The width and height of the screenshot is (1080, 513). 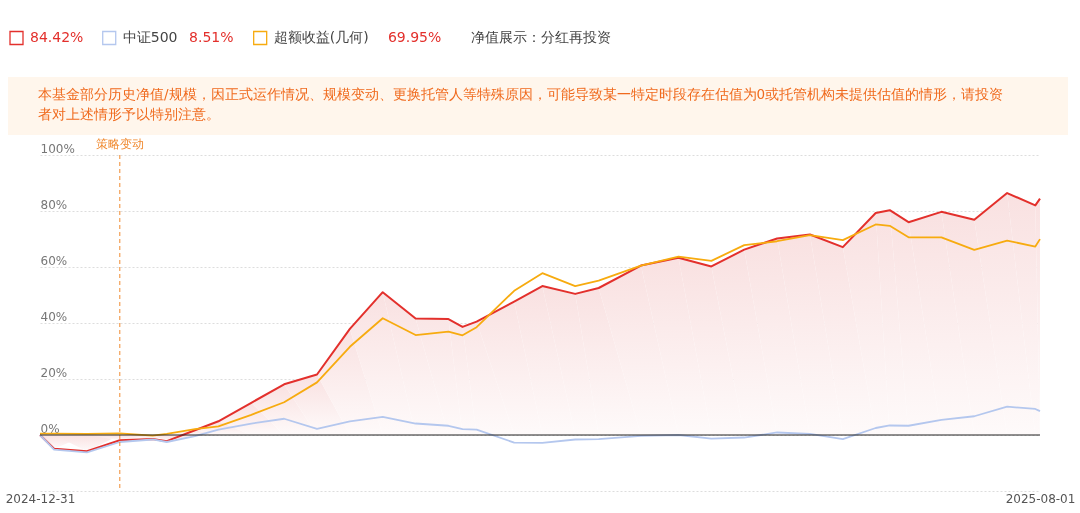 What do you see at coordinates (211, 37) in the screenshot?
I see `text: 8.51%` at bounding box center [211, 37].